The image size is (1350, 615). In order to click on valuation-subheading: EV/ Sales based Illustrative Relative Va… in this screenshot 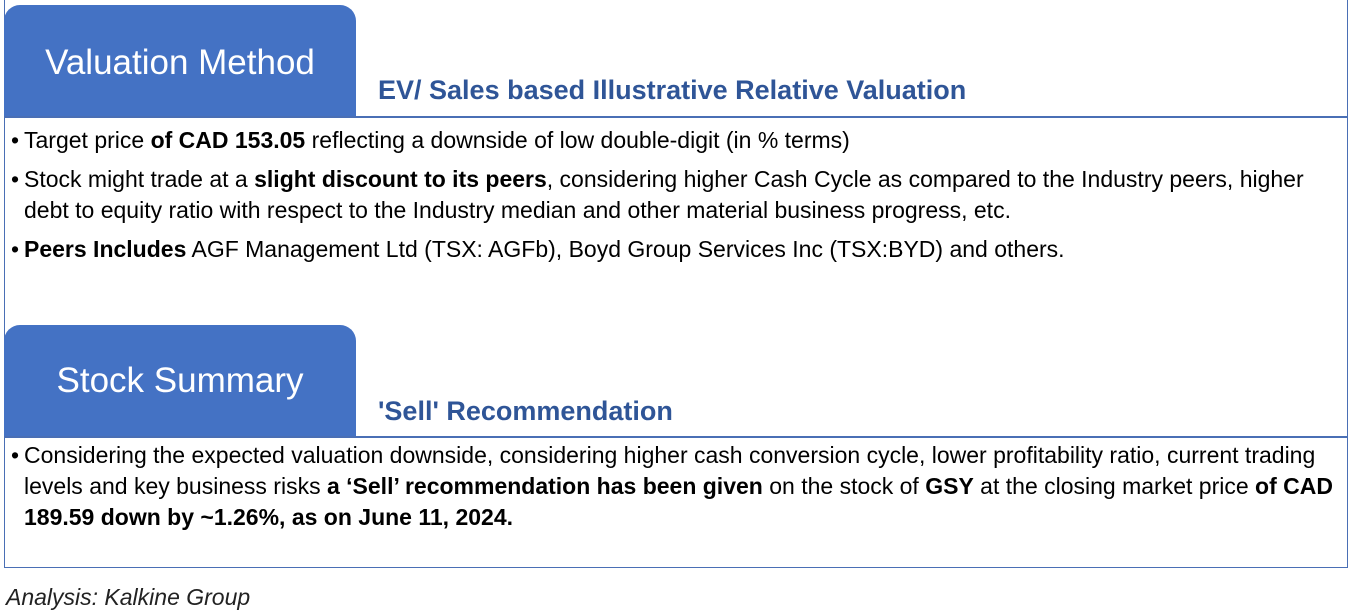, I will do `click(672, 90)`.